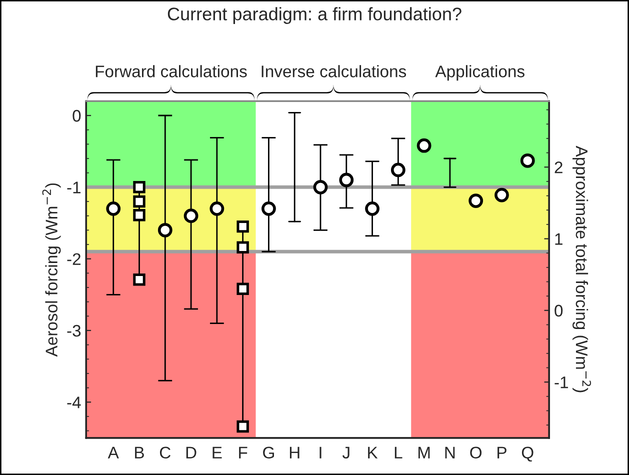 This screenshot has height=475, width=629. I want to click on y2-tick-label: 1, so click(558, 239).